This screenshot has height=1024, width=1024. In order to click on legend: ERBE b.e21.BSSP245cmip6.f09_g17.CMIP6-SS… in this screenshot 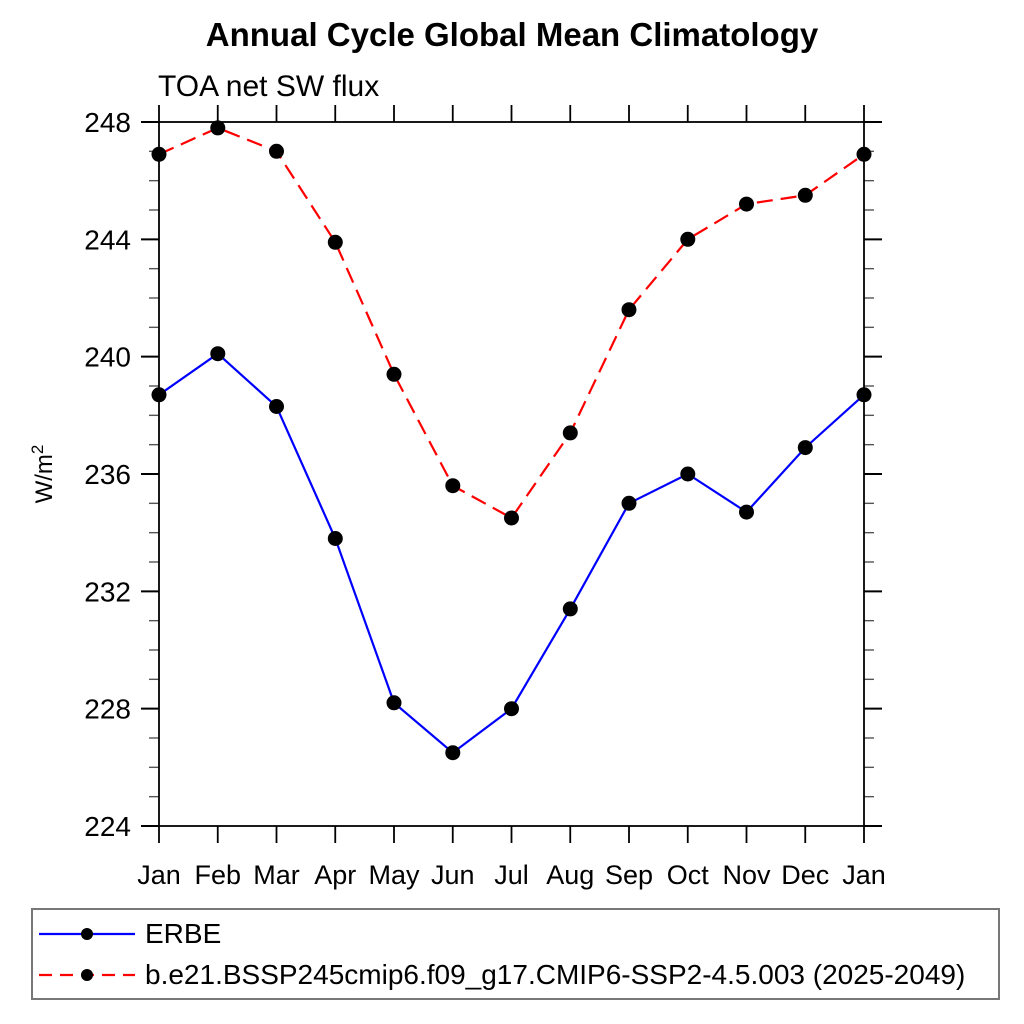, I will do `click(515, 954)`.